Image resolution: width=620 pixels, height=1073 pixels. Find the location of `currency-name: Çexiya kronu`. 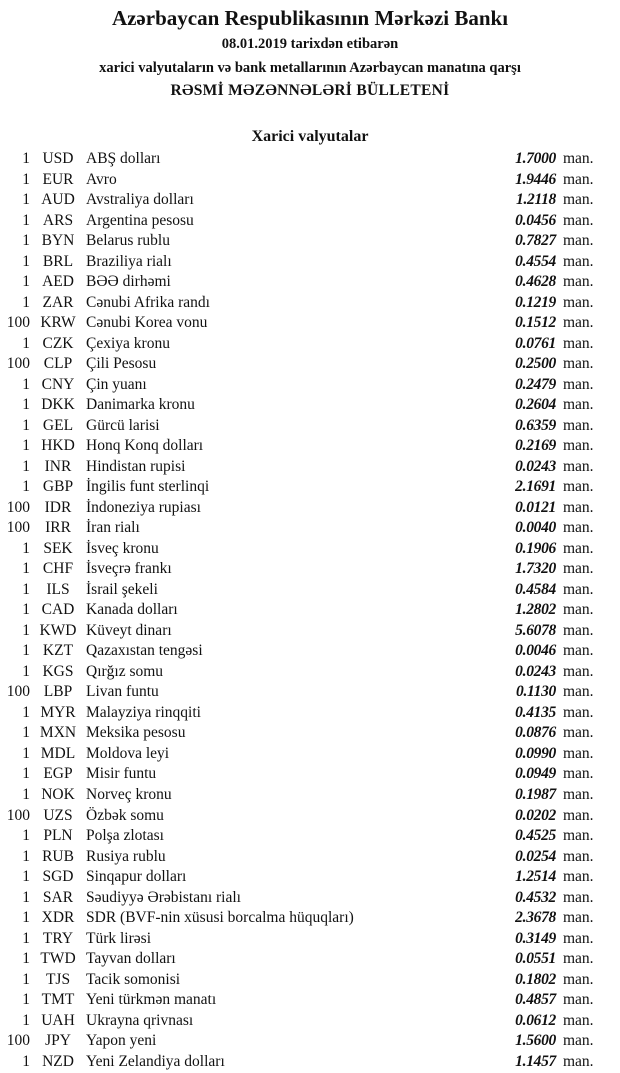

currency-name: Çexiya kronu is located at coordinates (128, 343).